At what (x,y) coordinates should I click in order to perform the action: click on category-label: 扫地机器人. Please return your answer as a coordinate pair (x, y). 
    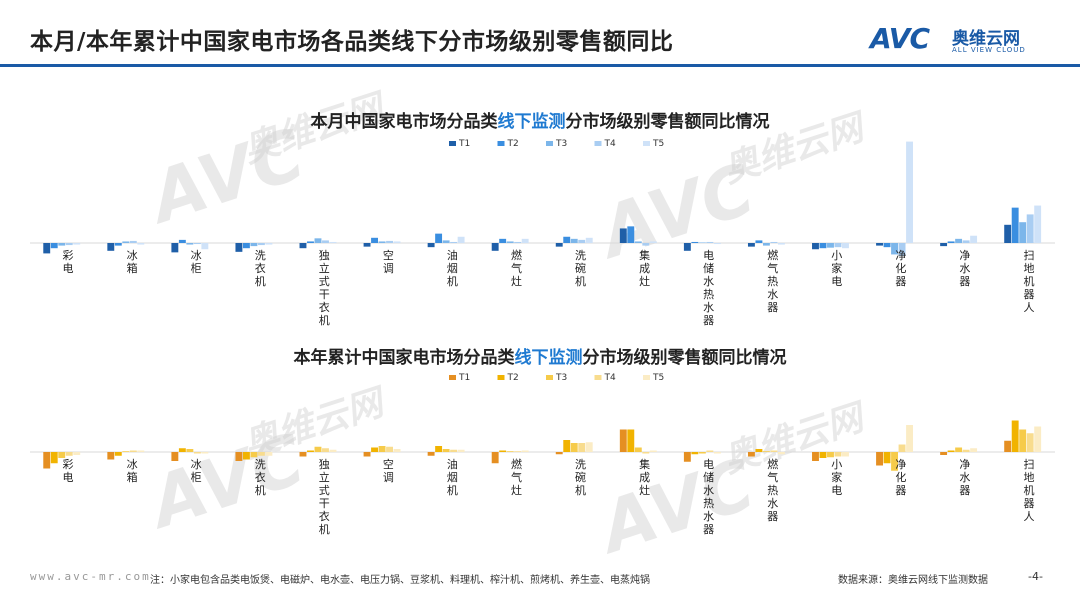
    Looking at the image, I should click on (1028, 490).